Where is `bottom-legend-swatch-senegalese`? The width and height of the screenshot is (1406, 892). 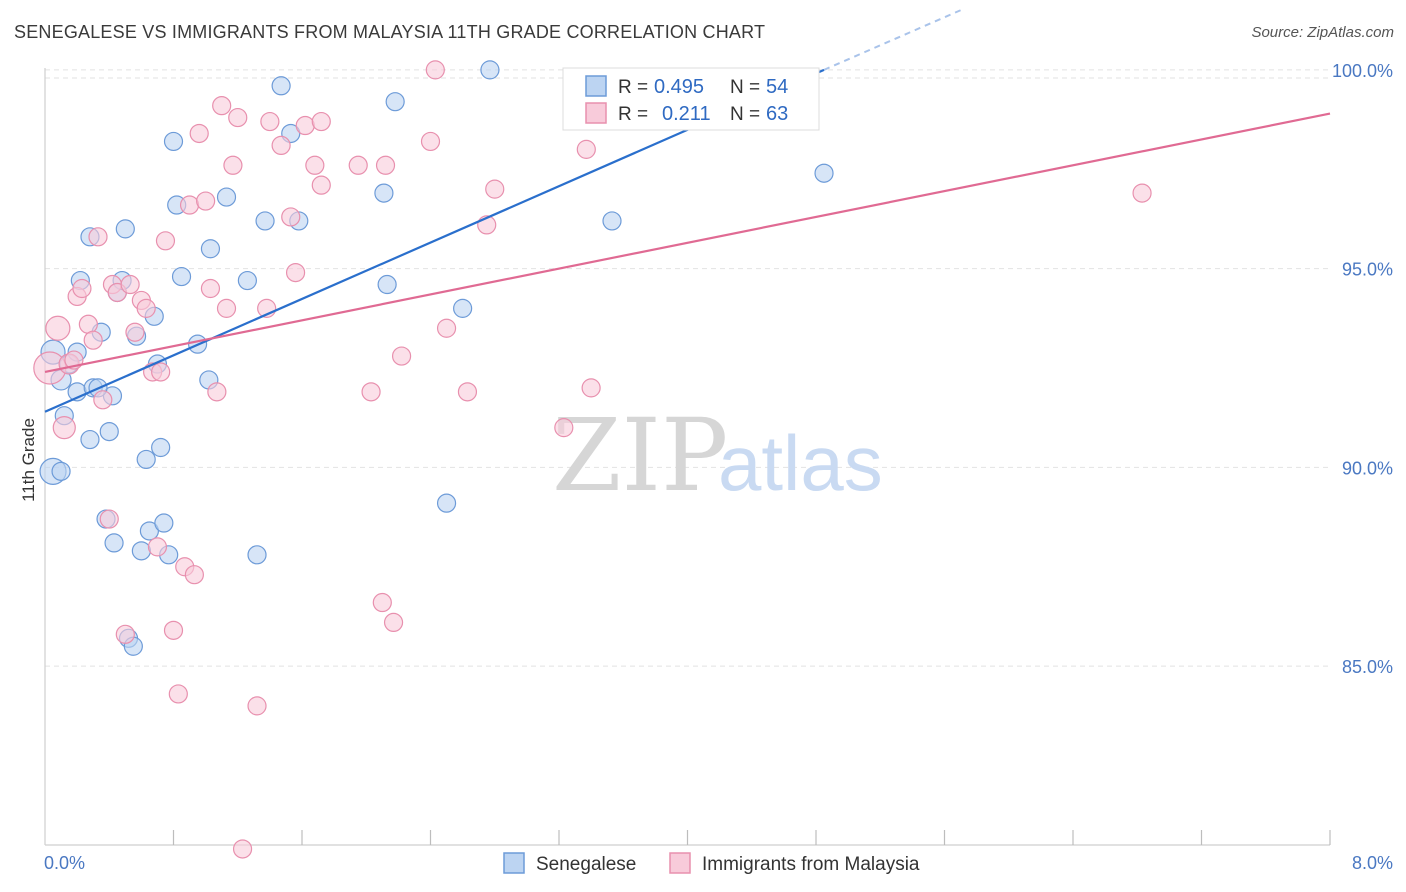 bottom-legend-swatch-senegalese is located at coordinates (514, 863).